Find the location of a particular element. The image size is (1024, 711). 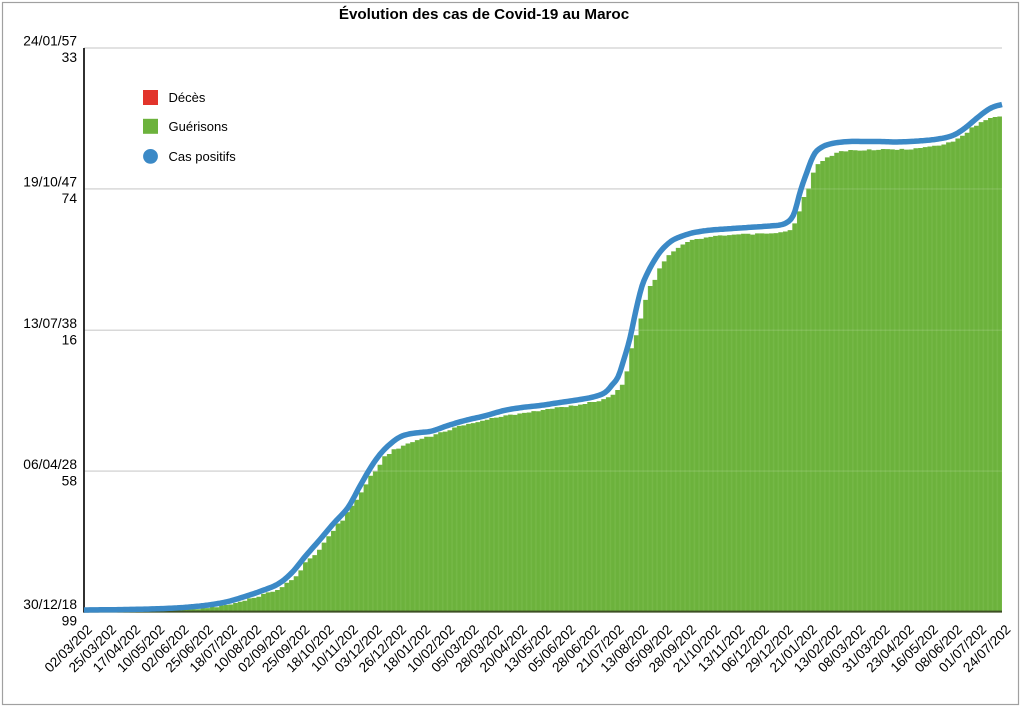

svg-text: 30/12/18 is located at coordinates (50, 604).